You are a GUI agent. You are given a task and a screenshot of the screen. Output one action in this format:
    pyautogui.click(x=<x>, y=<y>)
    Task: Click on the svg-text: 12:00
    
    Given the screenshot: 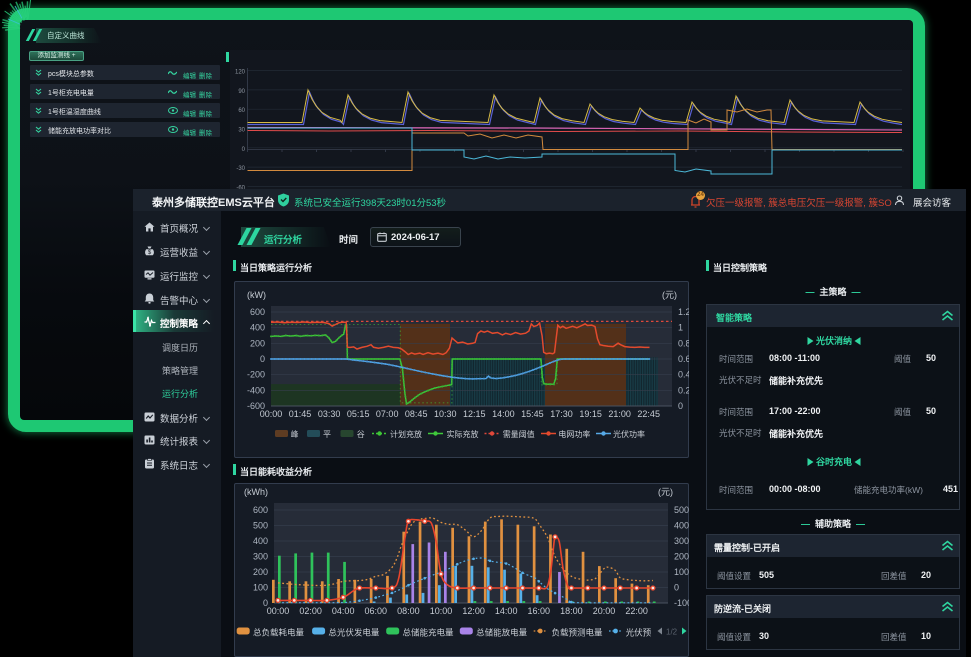 What is the action you would take?
    pyautogui.click(x=473, y=611)
    